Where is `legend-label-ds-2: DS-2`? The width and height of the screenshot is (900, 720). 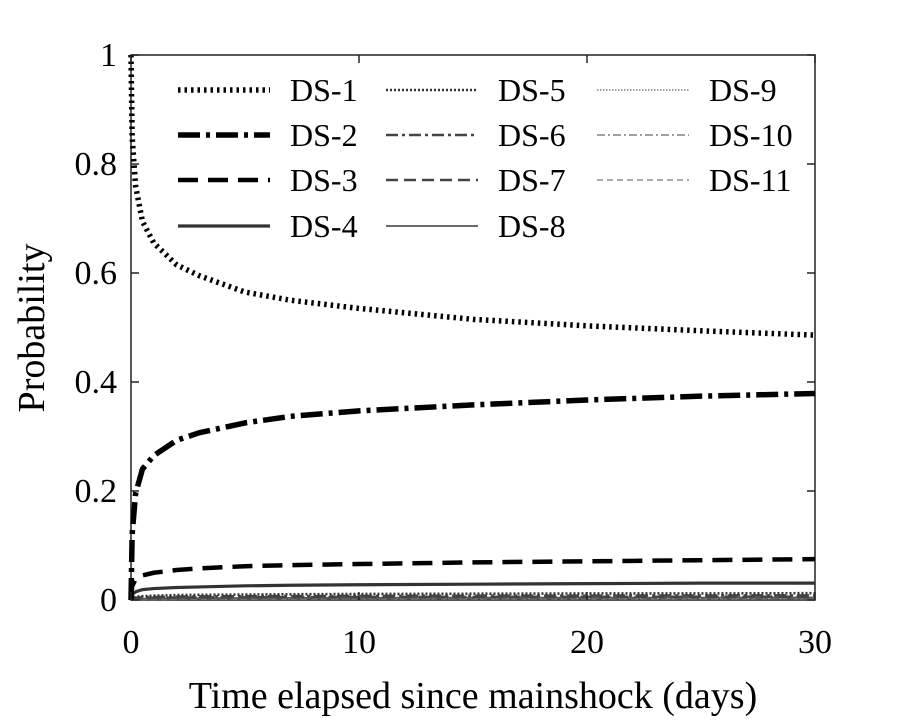 legend-label-ds-2: DS-2 is located at coordinates (324, 135).